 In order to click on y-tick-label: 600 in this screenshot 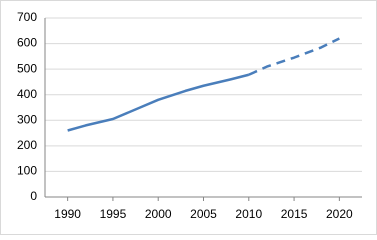, I will do `click(27, 43)`.